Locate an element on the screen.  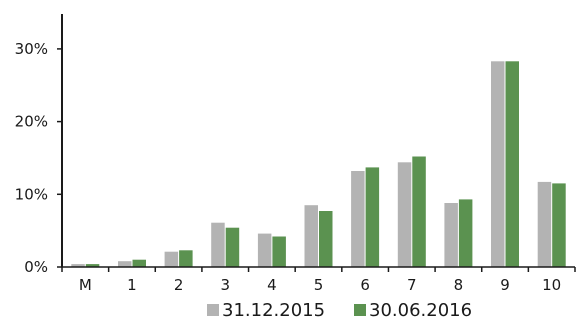
x-tick-label: 6 is located at coordinates (365, 285).